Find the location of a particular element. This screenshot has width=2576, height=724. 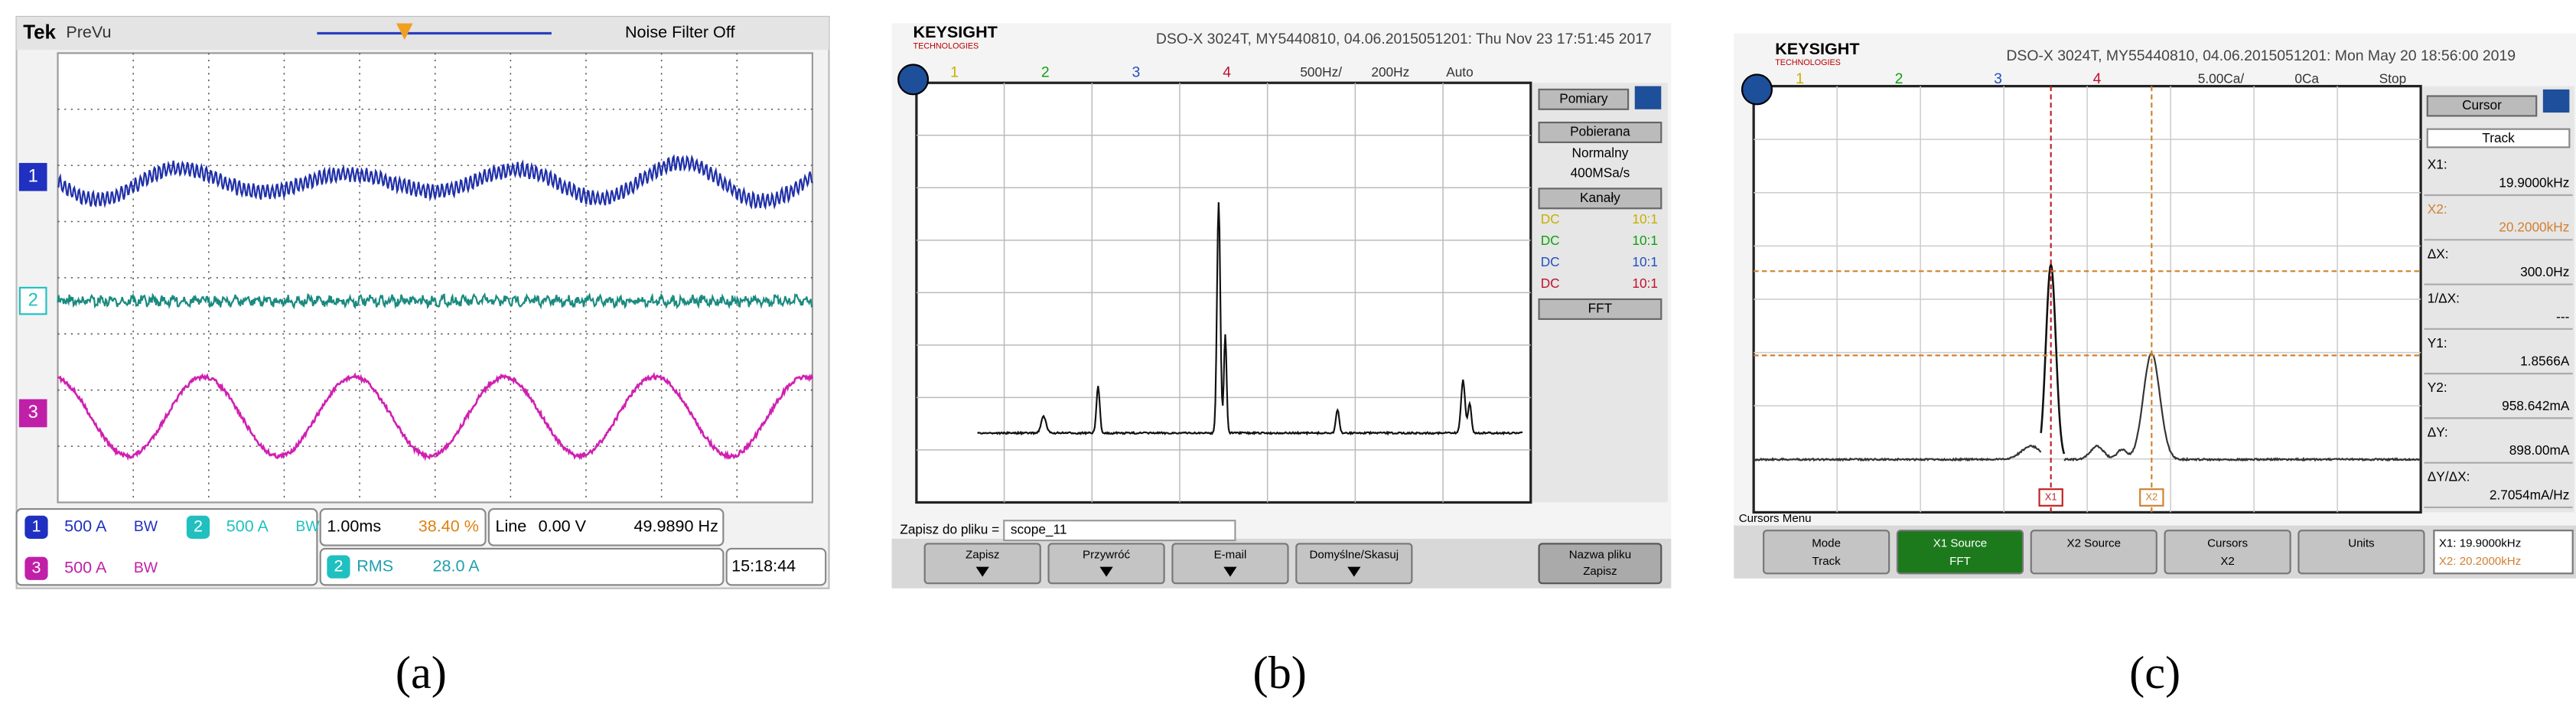

label: Line is located at coordinates (512, 526).